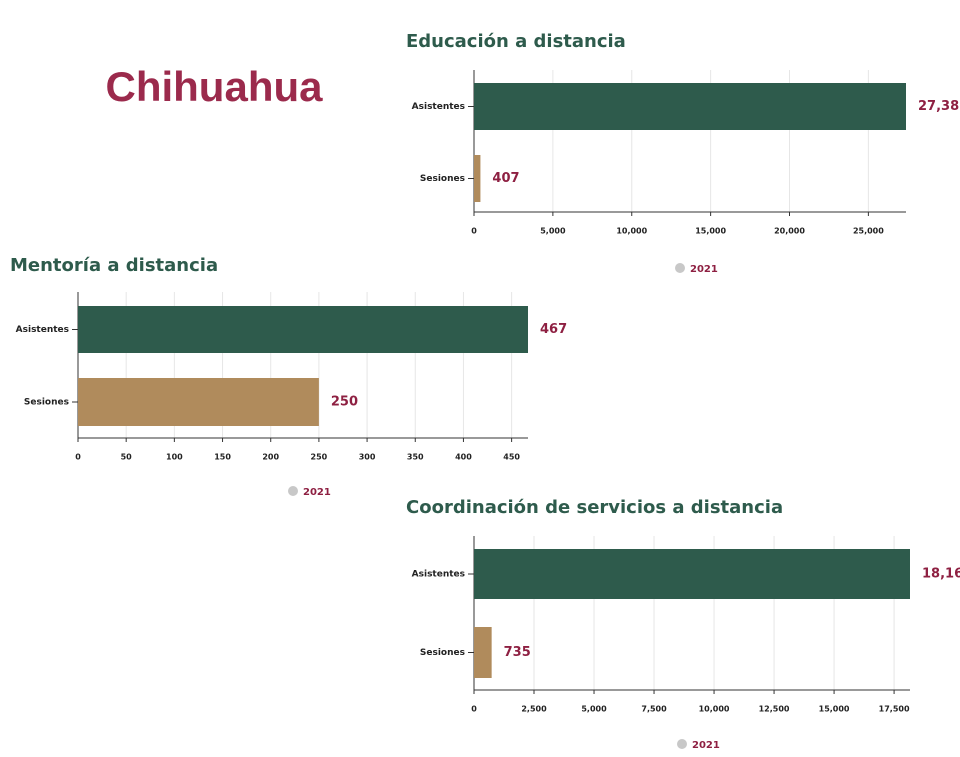 Image resolution: width=960 pixels, height=757 pixels. I want to click on value-label: 407, so click(505, 178).